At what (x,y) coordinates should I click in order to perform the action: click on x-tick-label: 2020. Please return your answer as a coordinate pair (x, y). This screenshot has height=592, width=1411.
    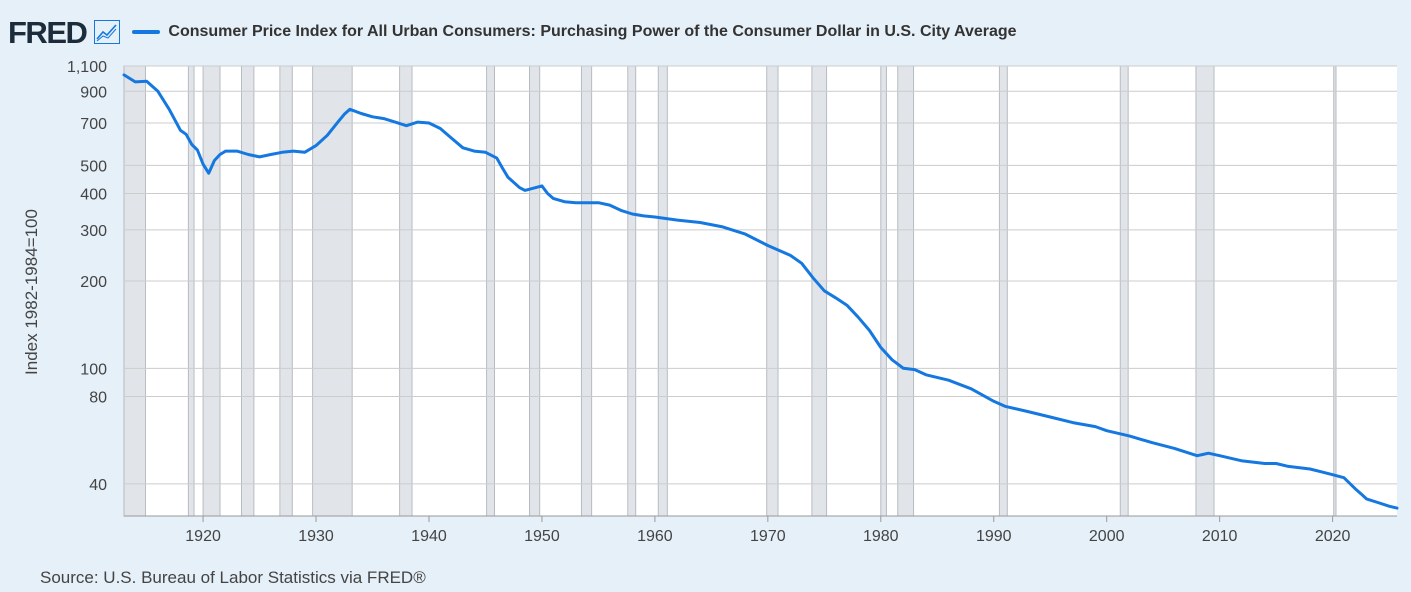
    Looking at the image, I should click on (1333, 536).